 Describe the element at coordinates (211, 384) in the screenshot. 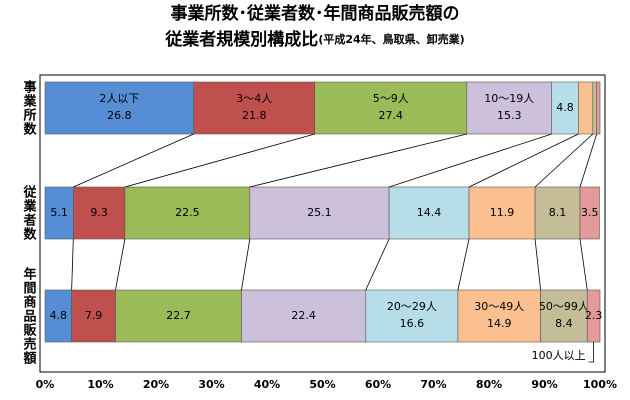

I see `x-tick-label: 30%` at that location.